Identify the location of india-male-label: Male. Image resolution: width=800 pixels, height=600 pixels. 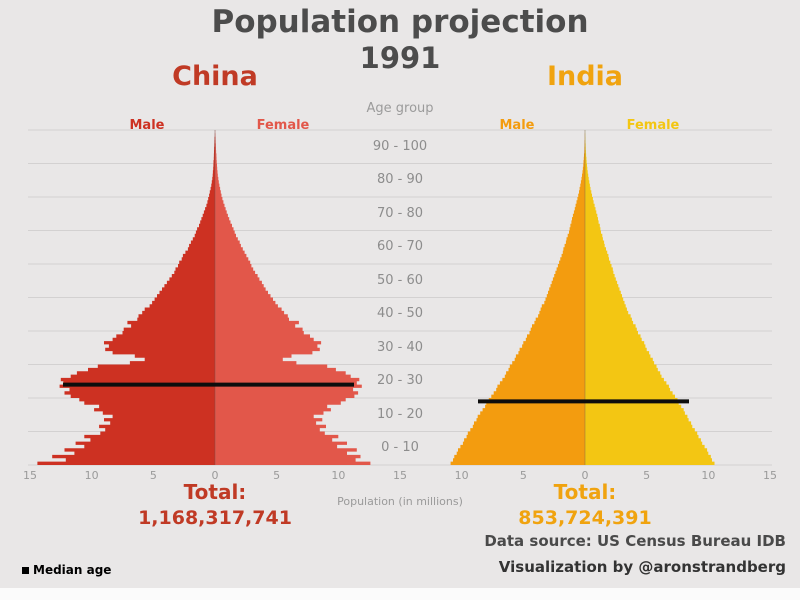
(517, 125).